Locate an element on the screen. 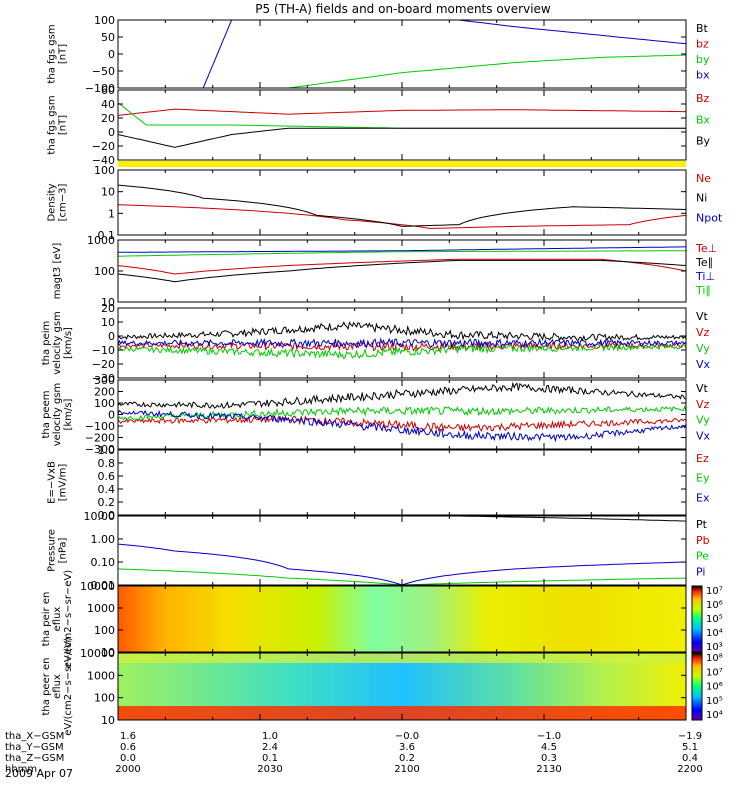  legend-entry-Ti⊥: Ti⊥ is located at coordinates (705, 276).